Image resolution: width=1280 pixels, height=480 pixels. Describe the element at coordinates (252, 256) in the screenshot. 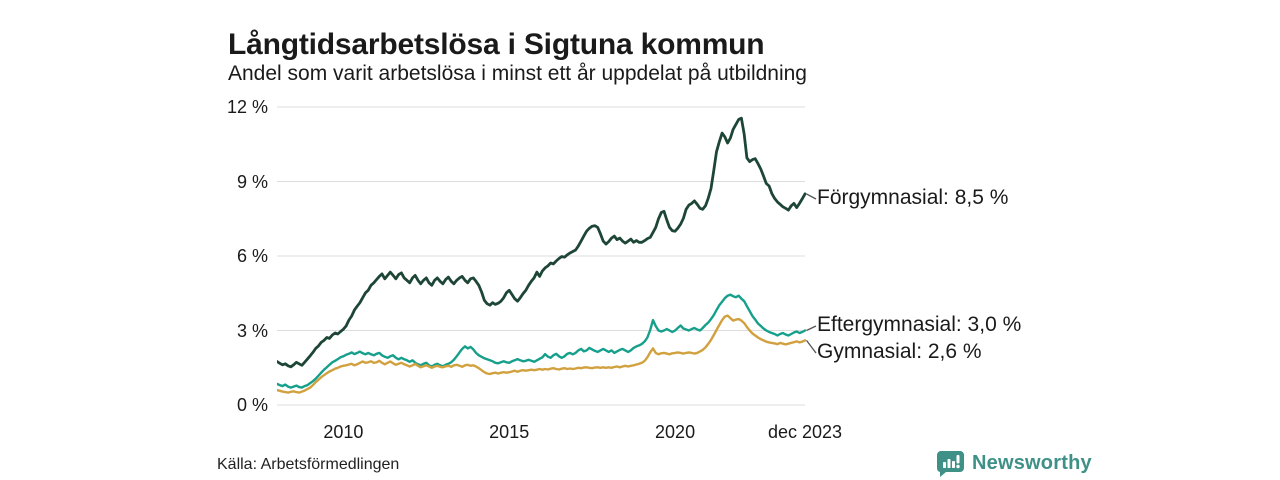

I see `y-tick-label: 6 %` at that location.